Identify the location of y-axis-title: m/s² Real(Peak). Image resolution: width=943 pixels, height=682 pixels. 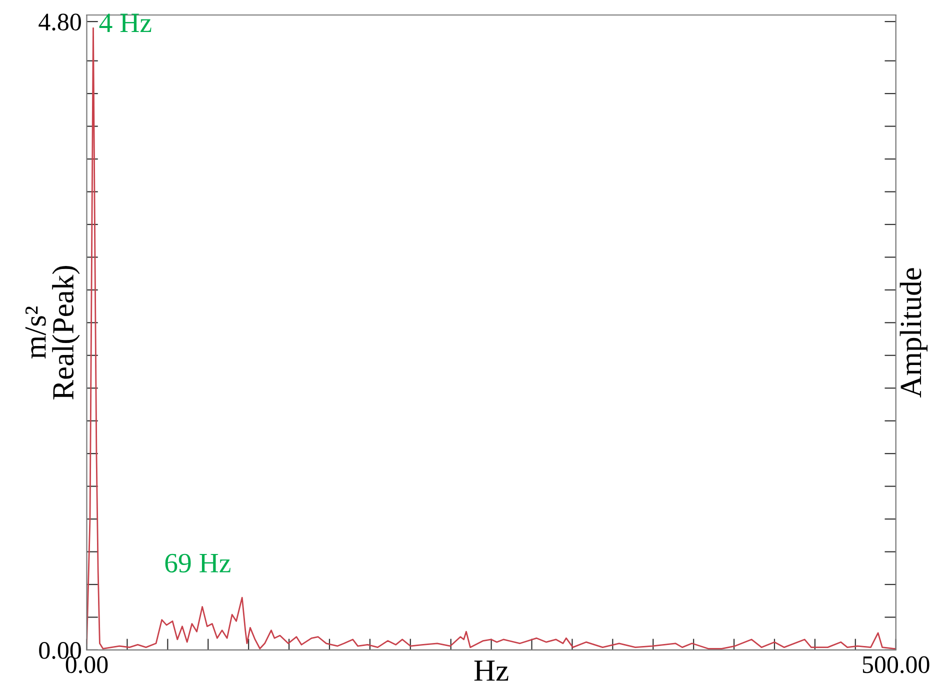
(52, 333).